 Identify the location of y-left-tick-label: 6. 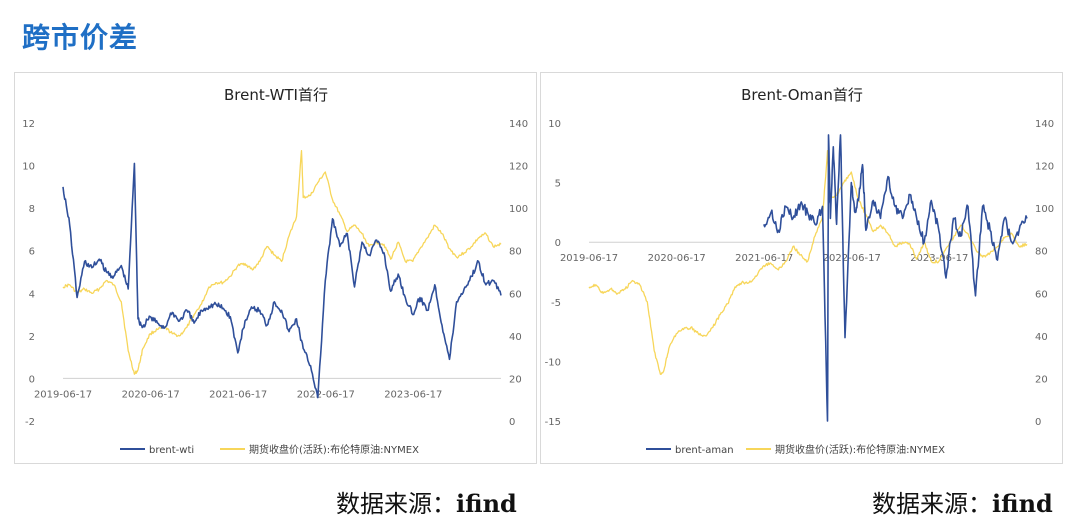
(32, 252).